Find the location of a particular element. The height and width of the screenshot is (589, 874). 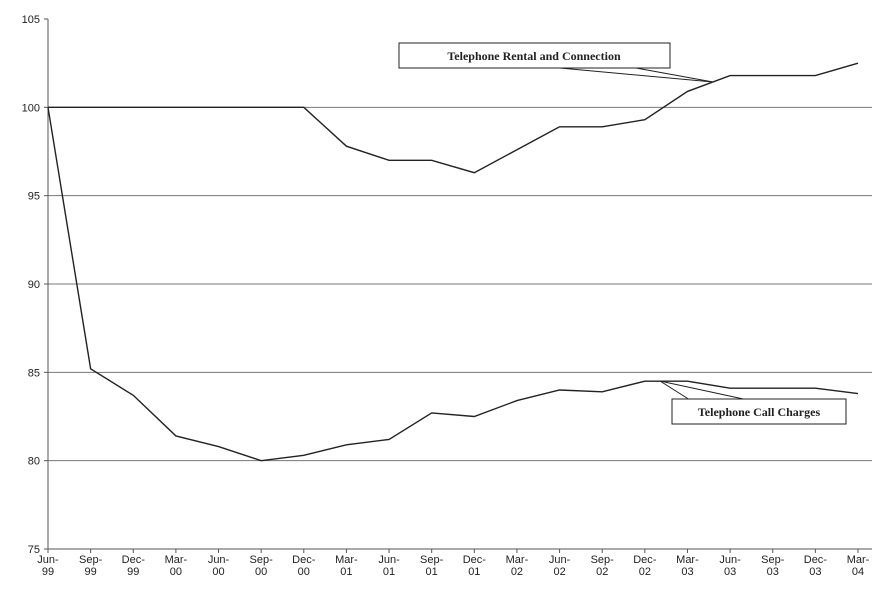

x-tick-label: Mar-01 is located at coordinates (346, 566).